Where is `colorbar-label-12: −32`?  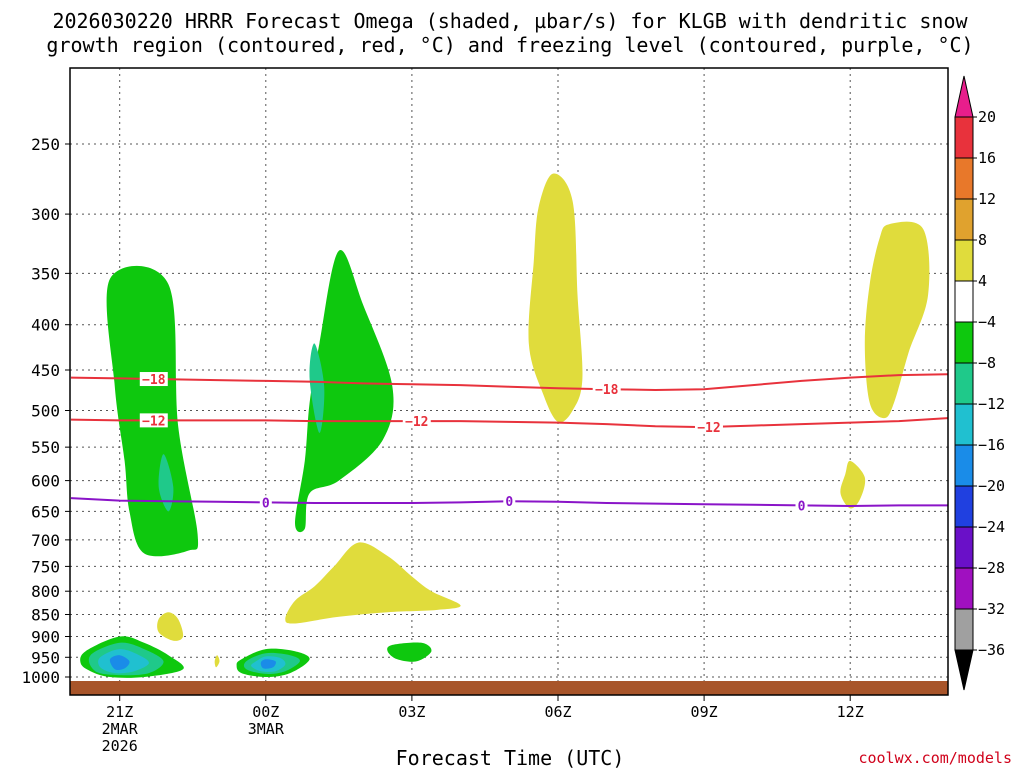
colorbar-label-12: −32 is located at coordinates (991, 609).